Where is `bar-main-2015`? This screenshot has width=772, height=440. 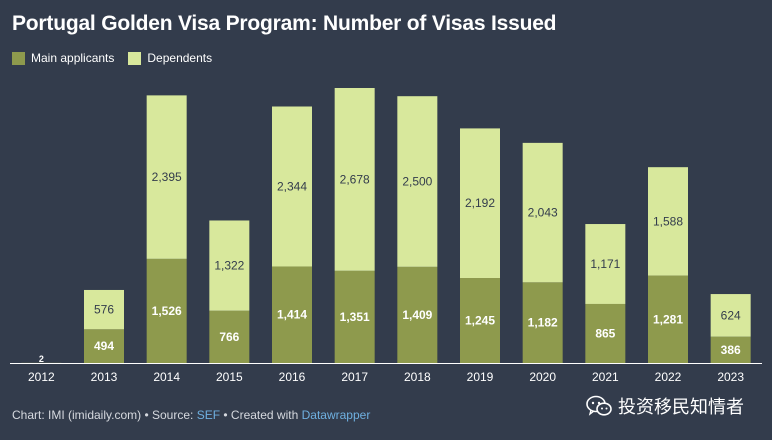 bar-main-2015 is located at coordinates (229, 336).